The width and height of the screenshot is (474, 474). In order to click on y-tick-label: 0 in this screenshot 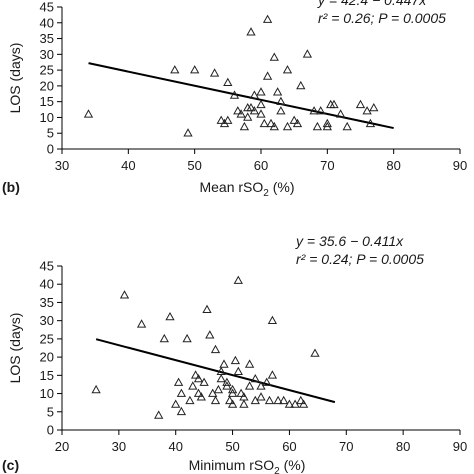, I will do `click(50, 430)`.